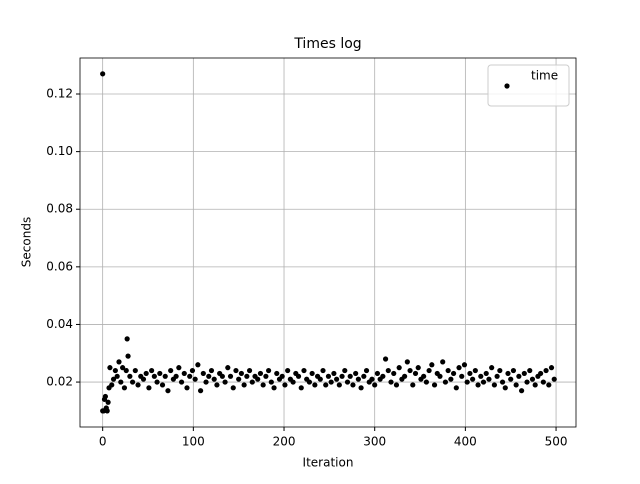 The height and width of the screenshot is (484, 640). Describe the element at coordinates (374, 442) in the screenshot. I see `x-tick-label: 300` at that location.